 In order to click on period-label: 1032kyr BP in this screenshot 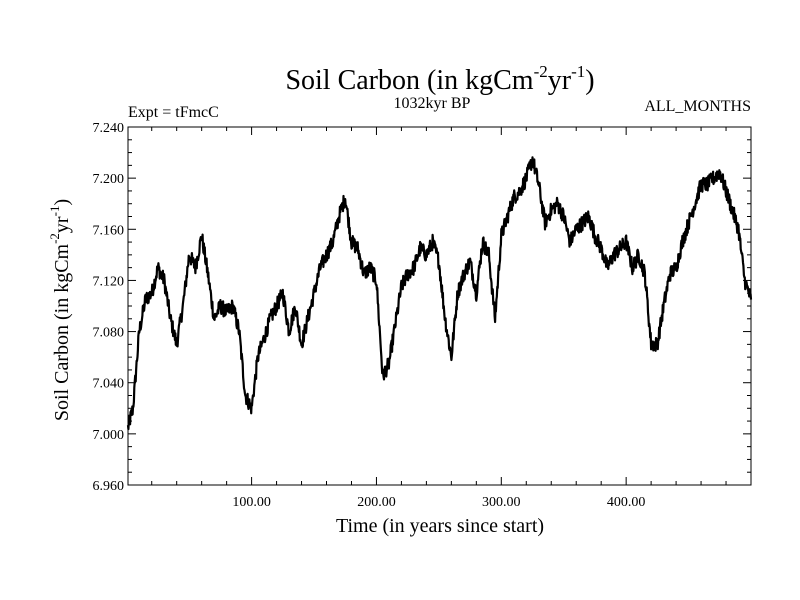, I will do `click(432, 103)`.